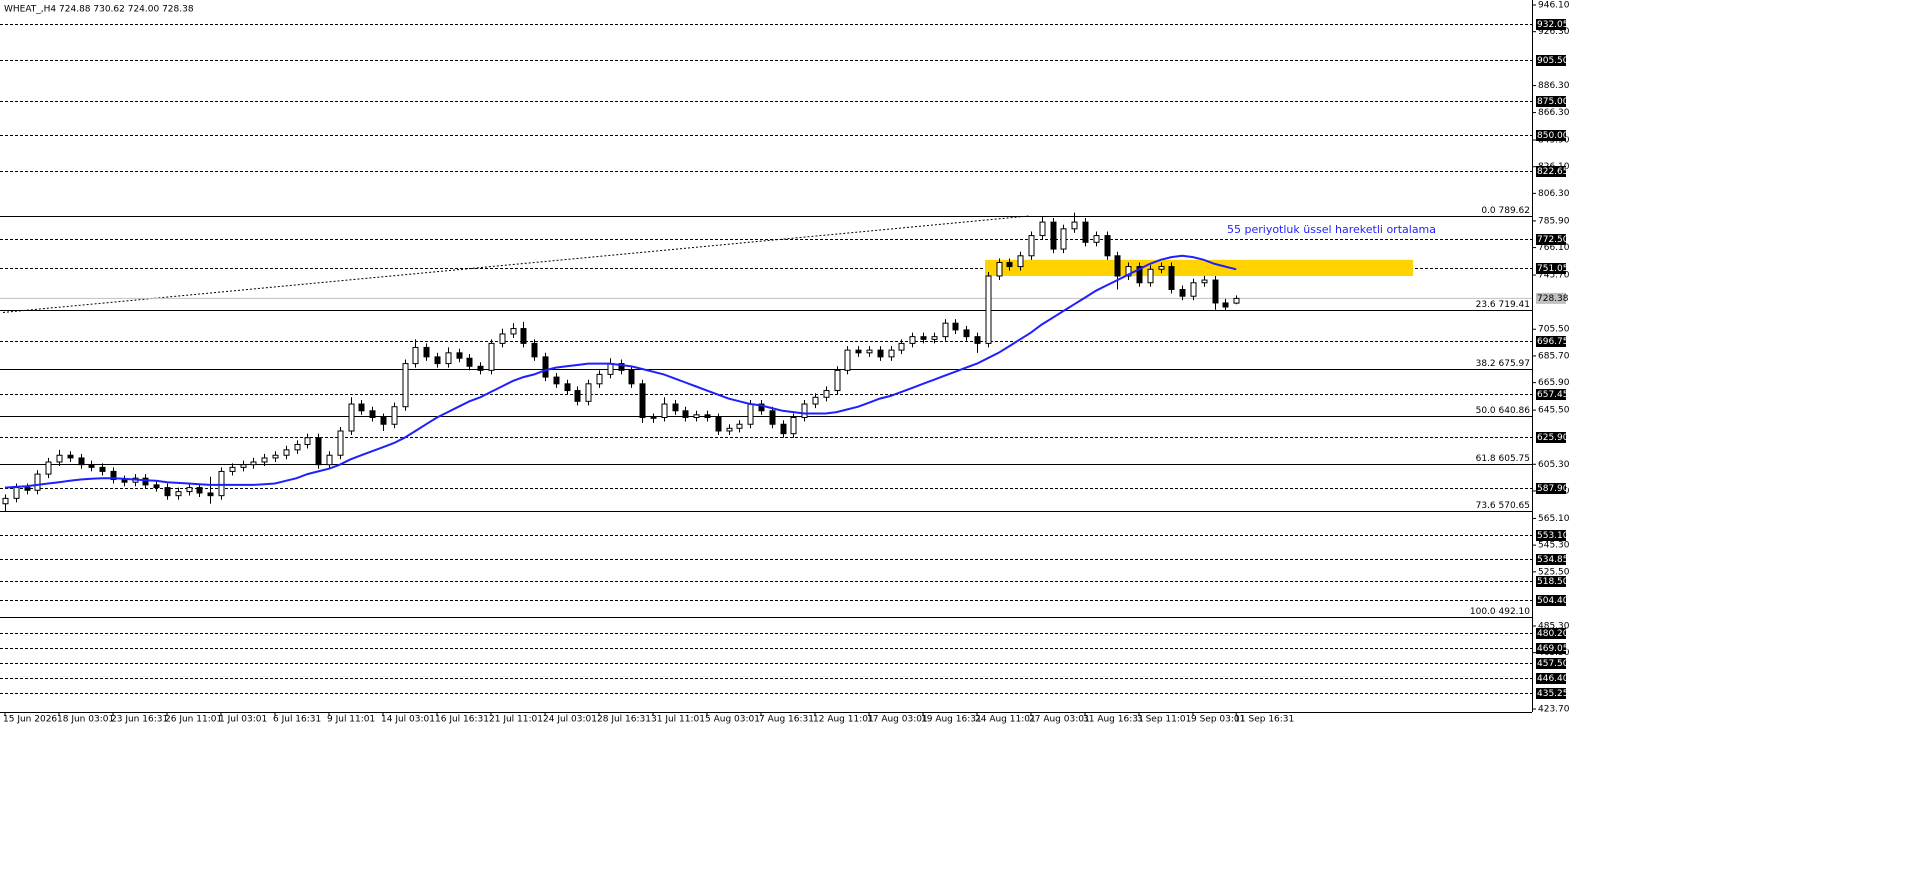 The width and height of the screenshot is (1916, 888). I want to click on level-label: 587.90, so click(1553, 489).